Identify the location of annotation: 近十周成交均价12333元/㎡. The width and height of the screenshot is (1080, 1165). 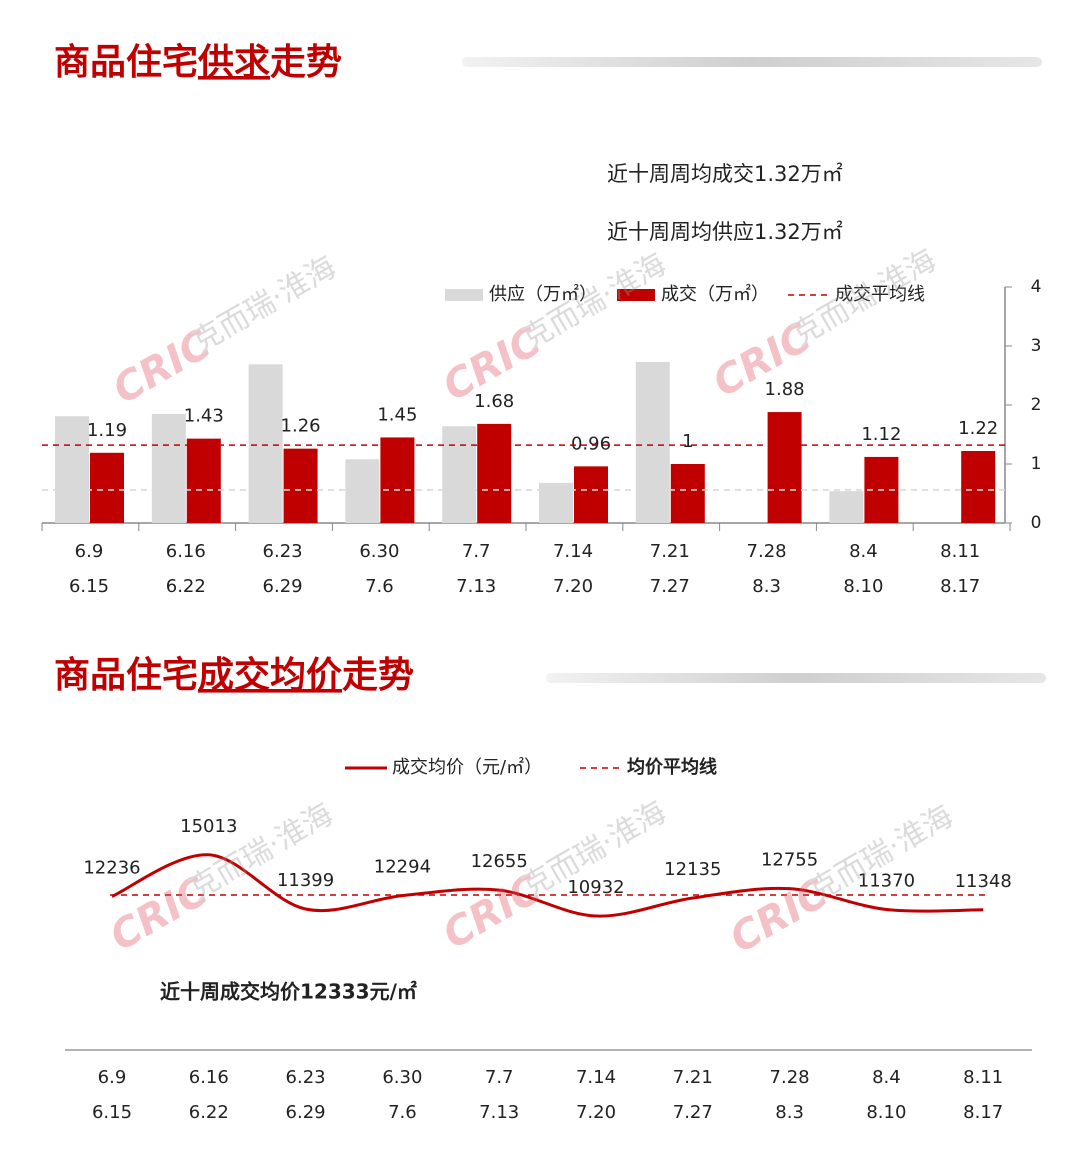
(288, 992).